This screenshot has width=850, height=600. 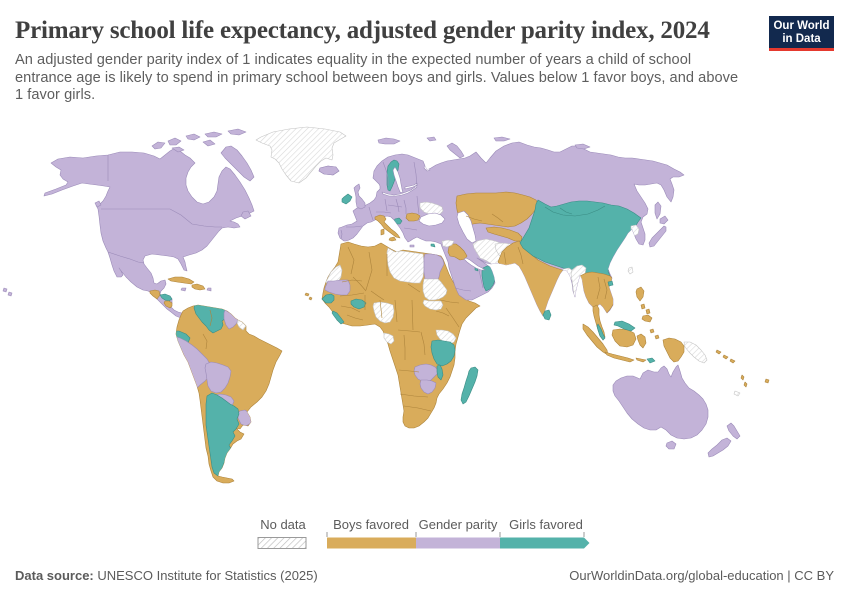 What do you see at coordinates (371, 524) in the screenshot?
I see `svg-text: Boys favored` at bounding box center [371, 524].